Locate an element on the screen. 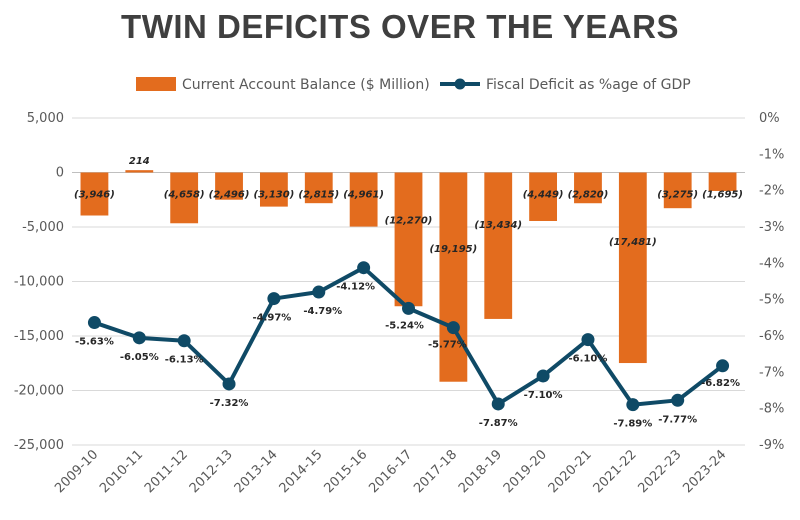 This screenshot has width=800, height=520. bar-data-label: (4,658) is located at coordinates (184, 195).